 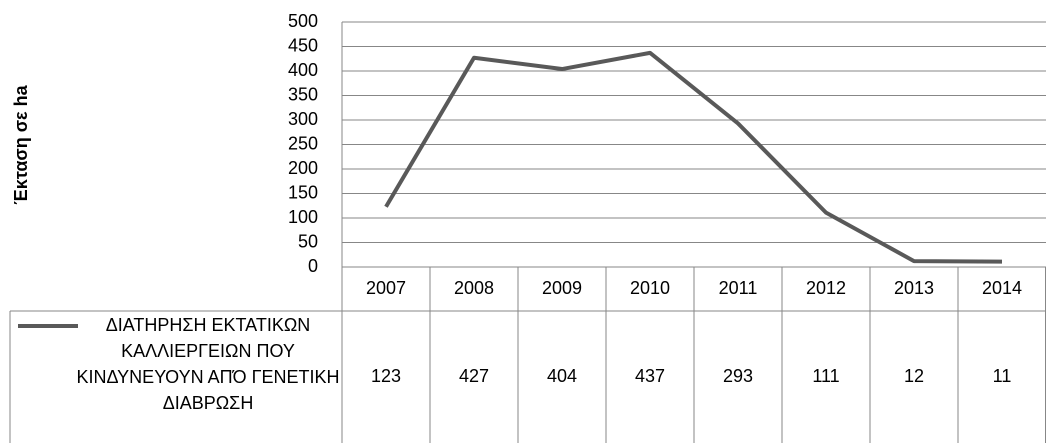 I want to click on y-tick-label: 300, so click(x=303, y=119).